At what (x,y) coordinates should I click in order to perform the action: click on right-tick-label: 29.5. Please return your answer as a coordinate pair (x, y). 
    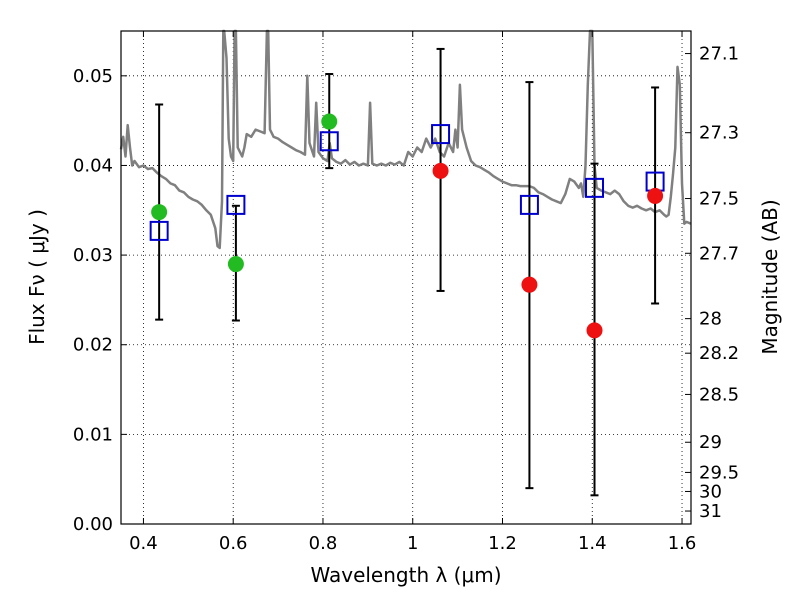
    Looking at the image, I should click on (719, 472).